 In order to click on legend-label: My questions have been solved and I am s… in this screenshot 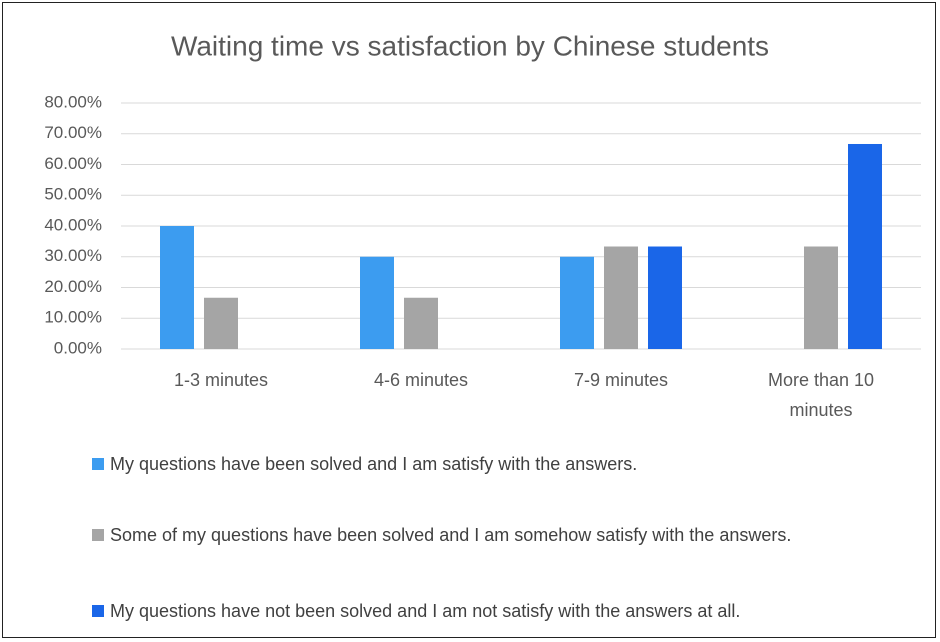, I will do `click(374, 464)`.